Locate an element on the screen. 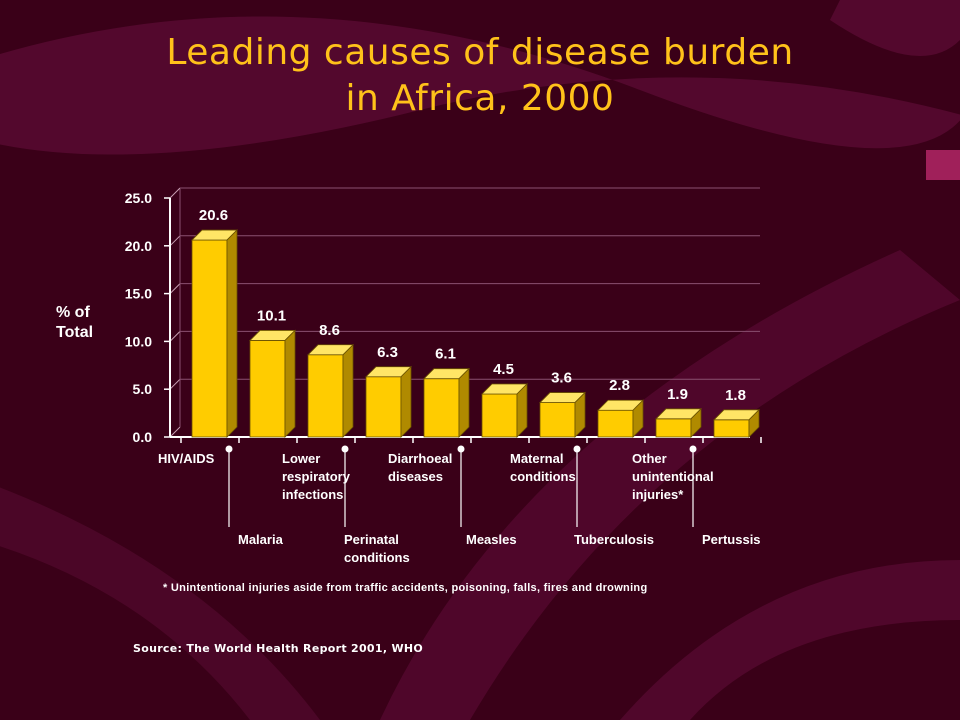 The image size is (960, 720). data-label: 2.8 is located at coordinates (619, 385).